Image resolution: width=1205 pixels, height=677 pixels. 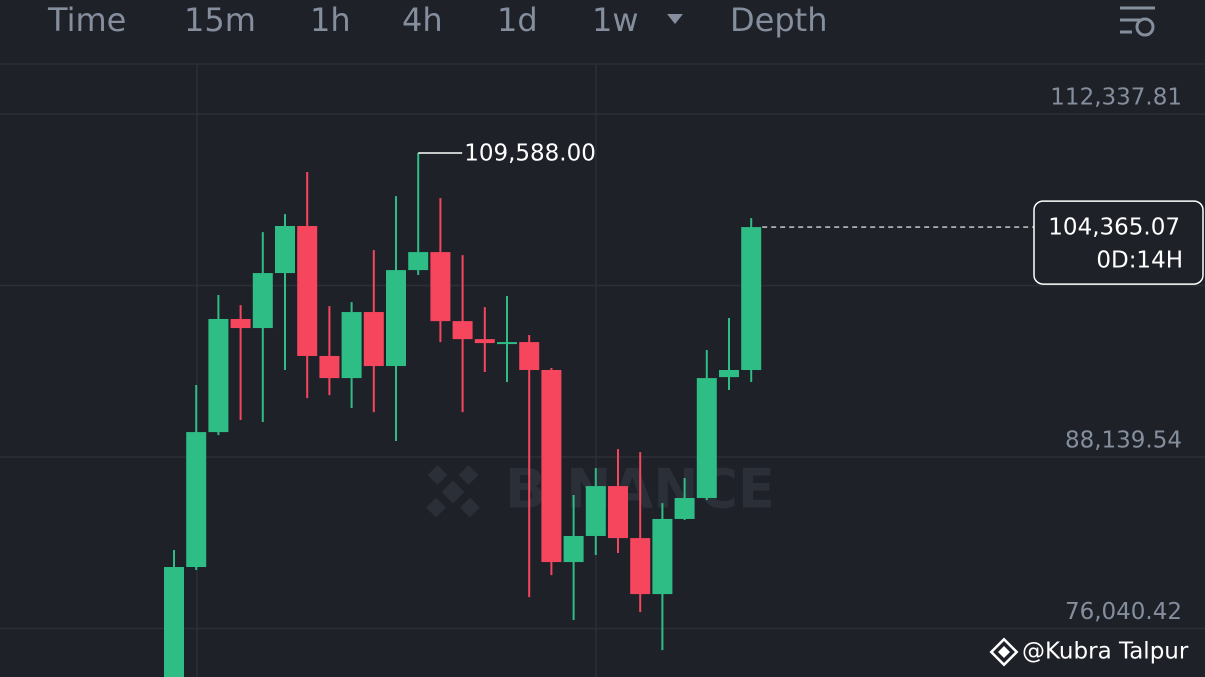 What do you see at coordinates (1105, 652) in the screenshot?
I see `credit: @Kubra Talpur` at bounding box center [1105, 652].